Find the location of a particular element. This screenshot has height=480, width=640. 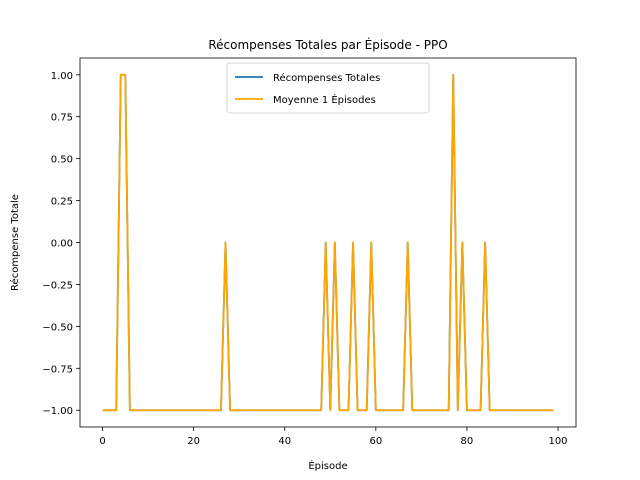

legend-box is located at coordinates (328, 88).